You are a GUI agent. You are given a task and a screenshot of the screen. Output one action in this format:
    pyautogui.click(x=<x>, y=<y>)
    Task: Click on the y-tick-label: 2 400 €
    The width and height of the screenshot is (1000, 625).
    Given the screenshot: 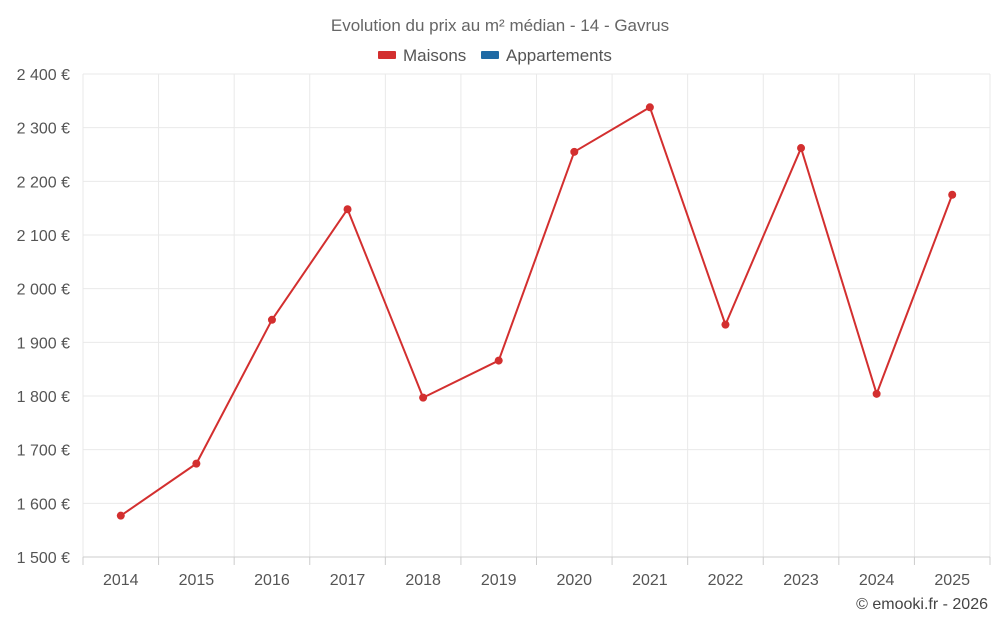 What is the action you would take?
    pyautogui.click(x=43, y=75)
    